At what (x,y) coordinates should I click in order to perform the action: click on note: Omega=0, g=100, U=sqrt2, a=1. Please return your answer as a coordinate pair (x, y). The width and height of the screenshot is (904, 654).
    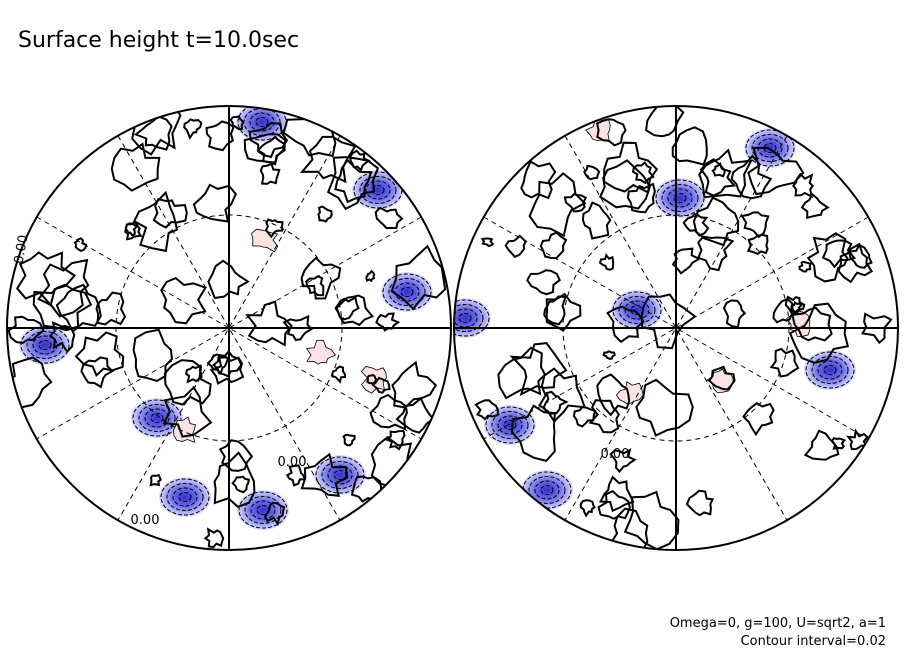
    Looking at the image, I should click on (778, 623).